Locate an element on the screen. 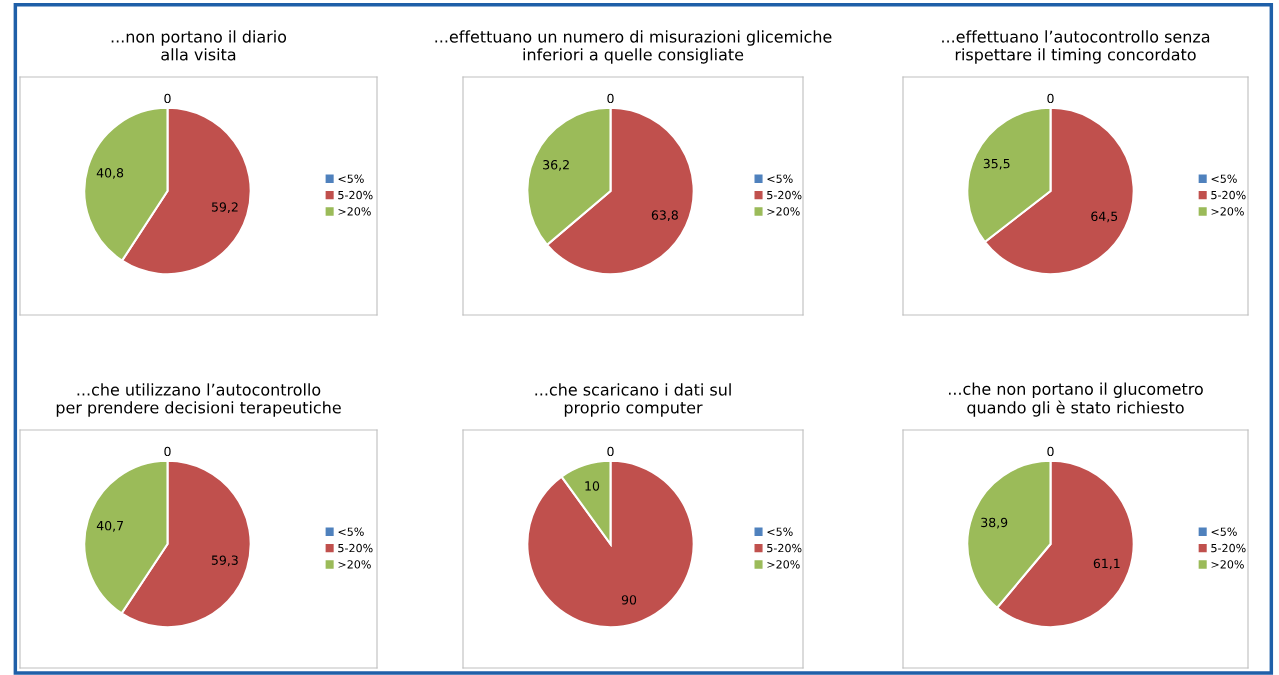 The image size is (1279, 675). data-label: 40,7 is located at coordinates (109, 526).